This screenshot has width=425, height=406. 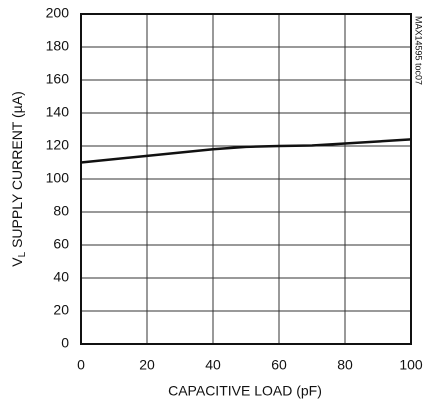 What do you see at coordinates (147, 365) in the screenshot?
I see `x-tick-label: 20` at bounding box center [147, 365].